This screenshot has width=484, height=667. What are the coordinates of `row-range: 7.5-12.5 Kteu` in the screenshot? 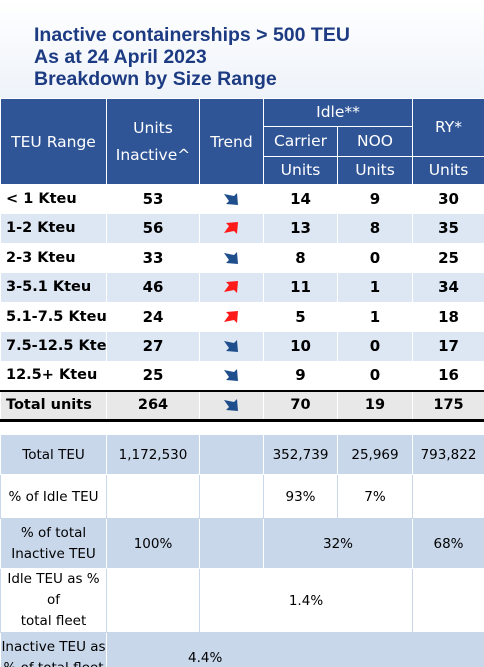 It's located at (53, 346).